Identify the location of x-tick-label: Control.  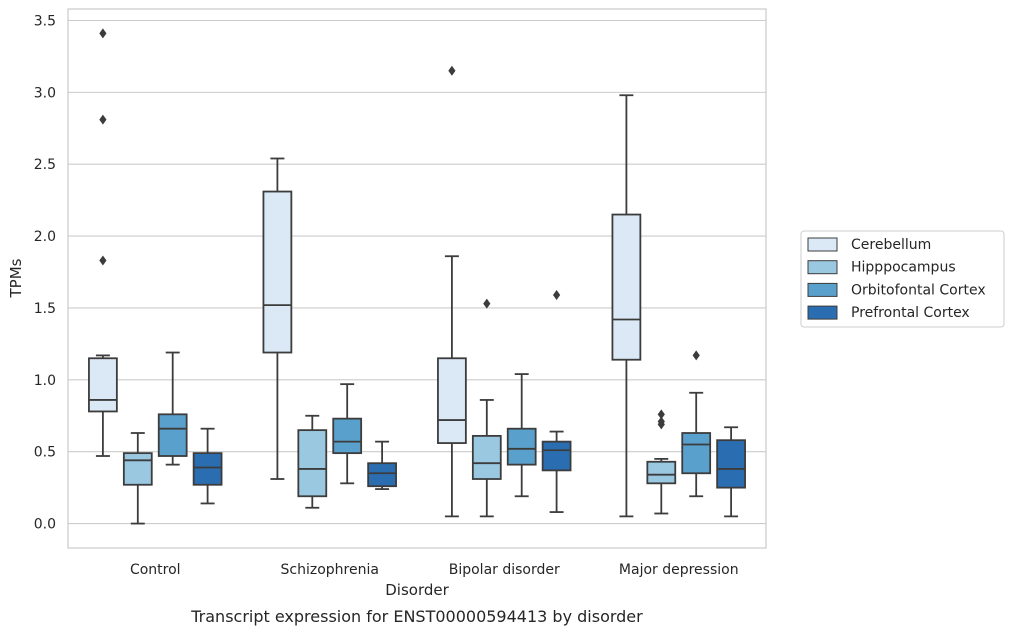
(155, 570).